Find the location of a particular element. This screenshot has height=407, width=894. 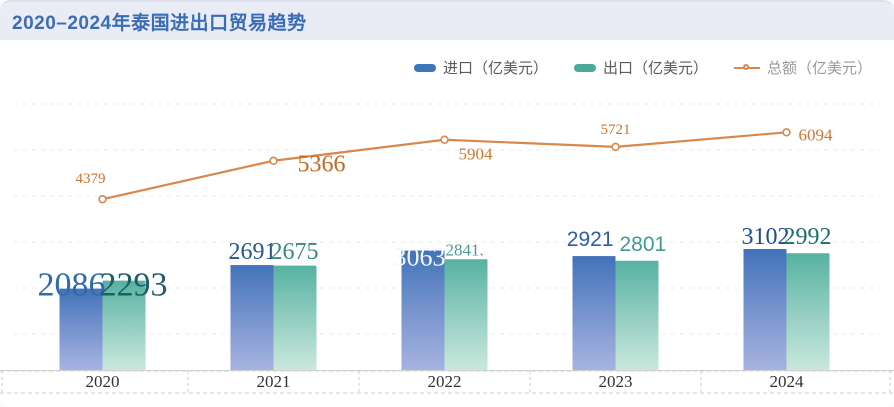

chart-header: 2020–2024年泰国进出口贸易趋势 is located at coordinates (447, 20).